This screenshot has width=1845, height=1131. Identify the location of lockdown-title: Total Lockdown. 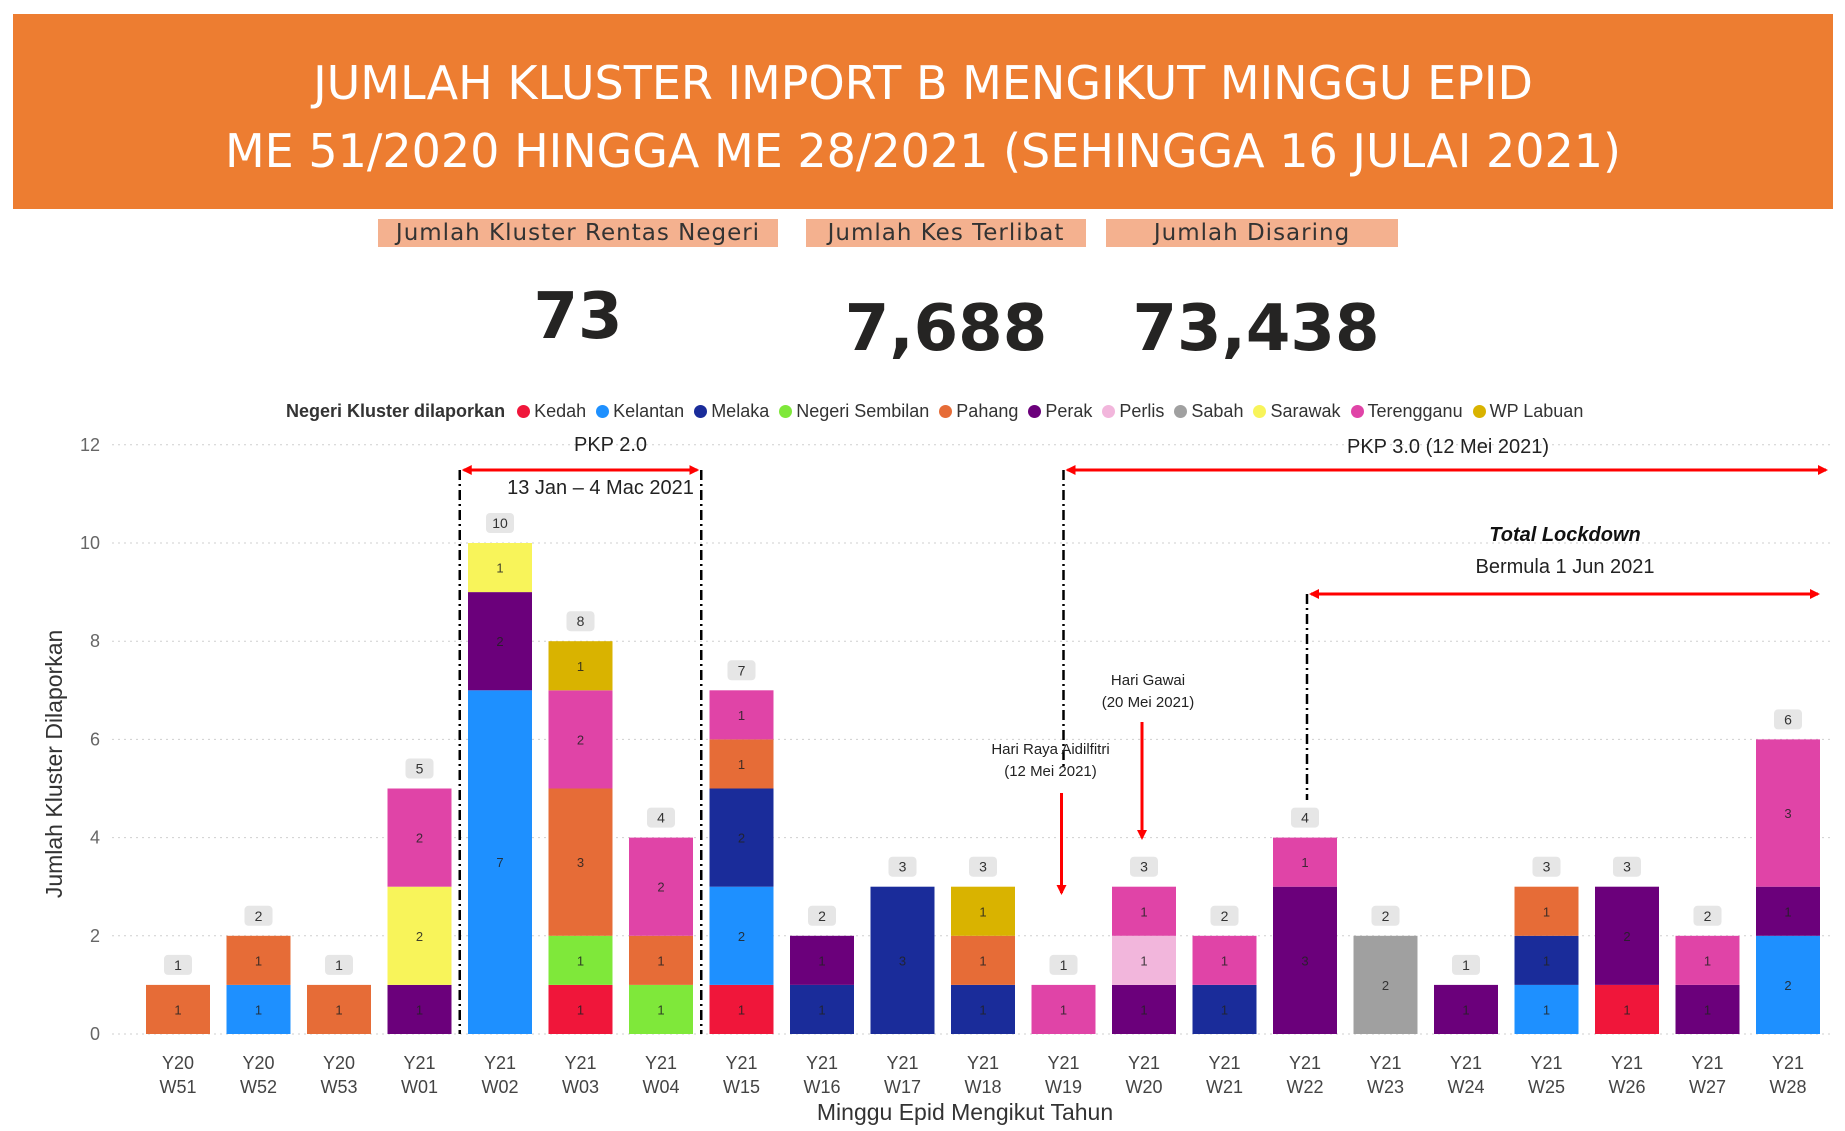
(1564, 535).